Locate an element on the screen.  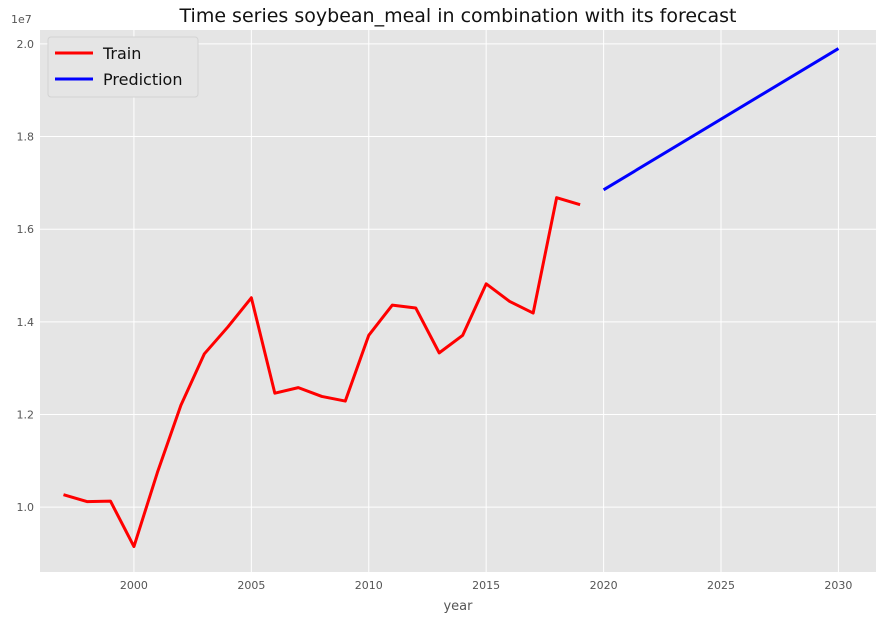
y-tick-label: 2.0 is located at coordinates (26, 44).